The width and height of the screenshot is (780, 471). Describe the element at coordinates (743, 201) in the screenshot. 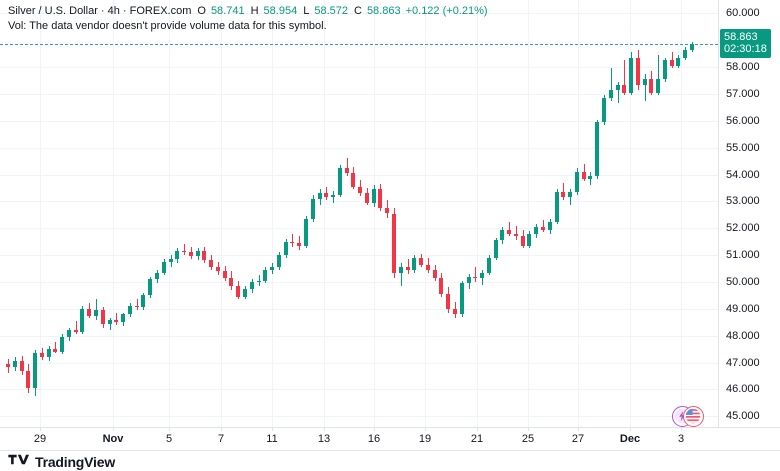

I see `price-axis-tick: 53.000` at that location.